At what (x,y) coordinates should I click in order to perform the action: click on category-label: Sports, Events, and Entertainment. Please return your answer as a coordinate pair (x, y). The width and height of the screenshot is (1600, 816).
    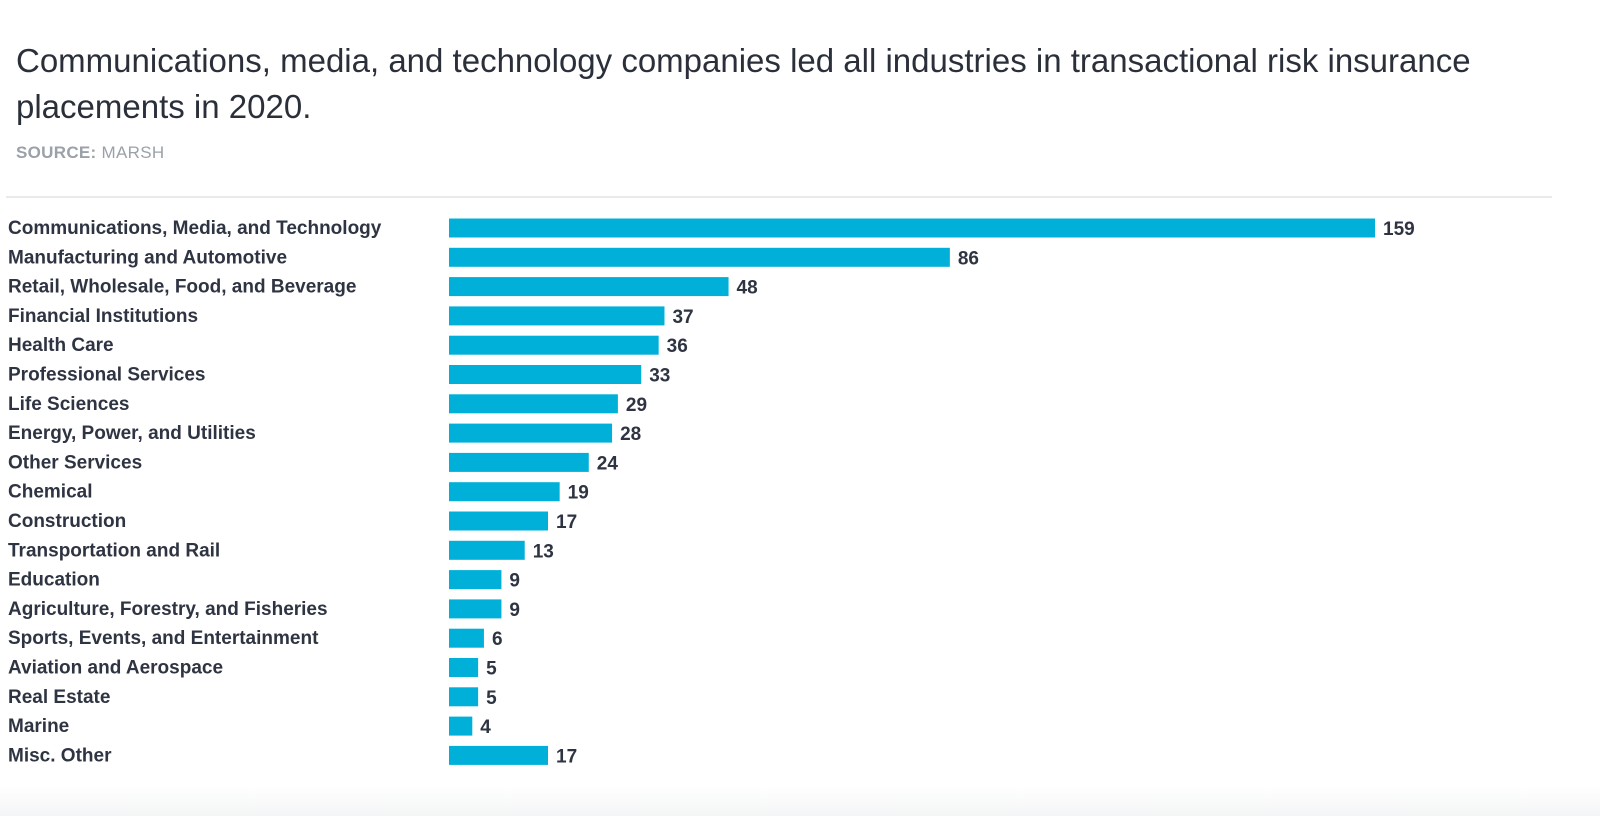
    Looking at the image, I should click on (163, 638).